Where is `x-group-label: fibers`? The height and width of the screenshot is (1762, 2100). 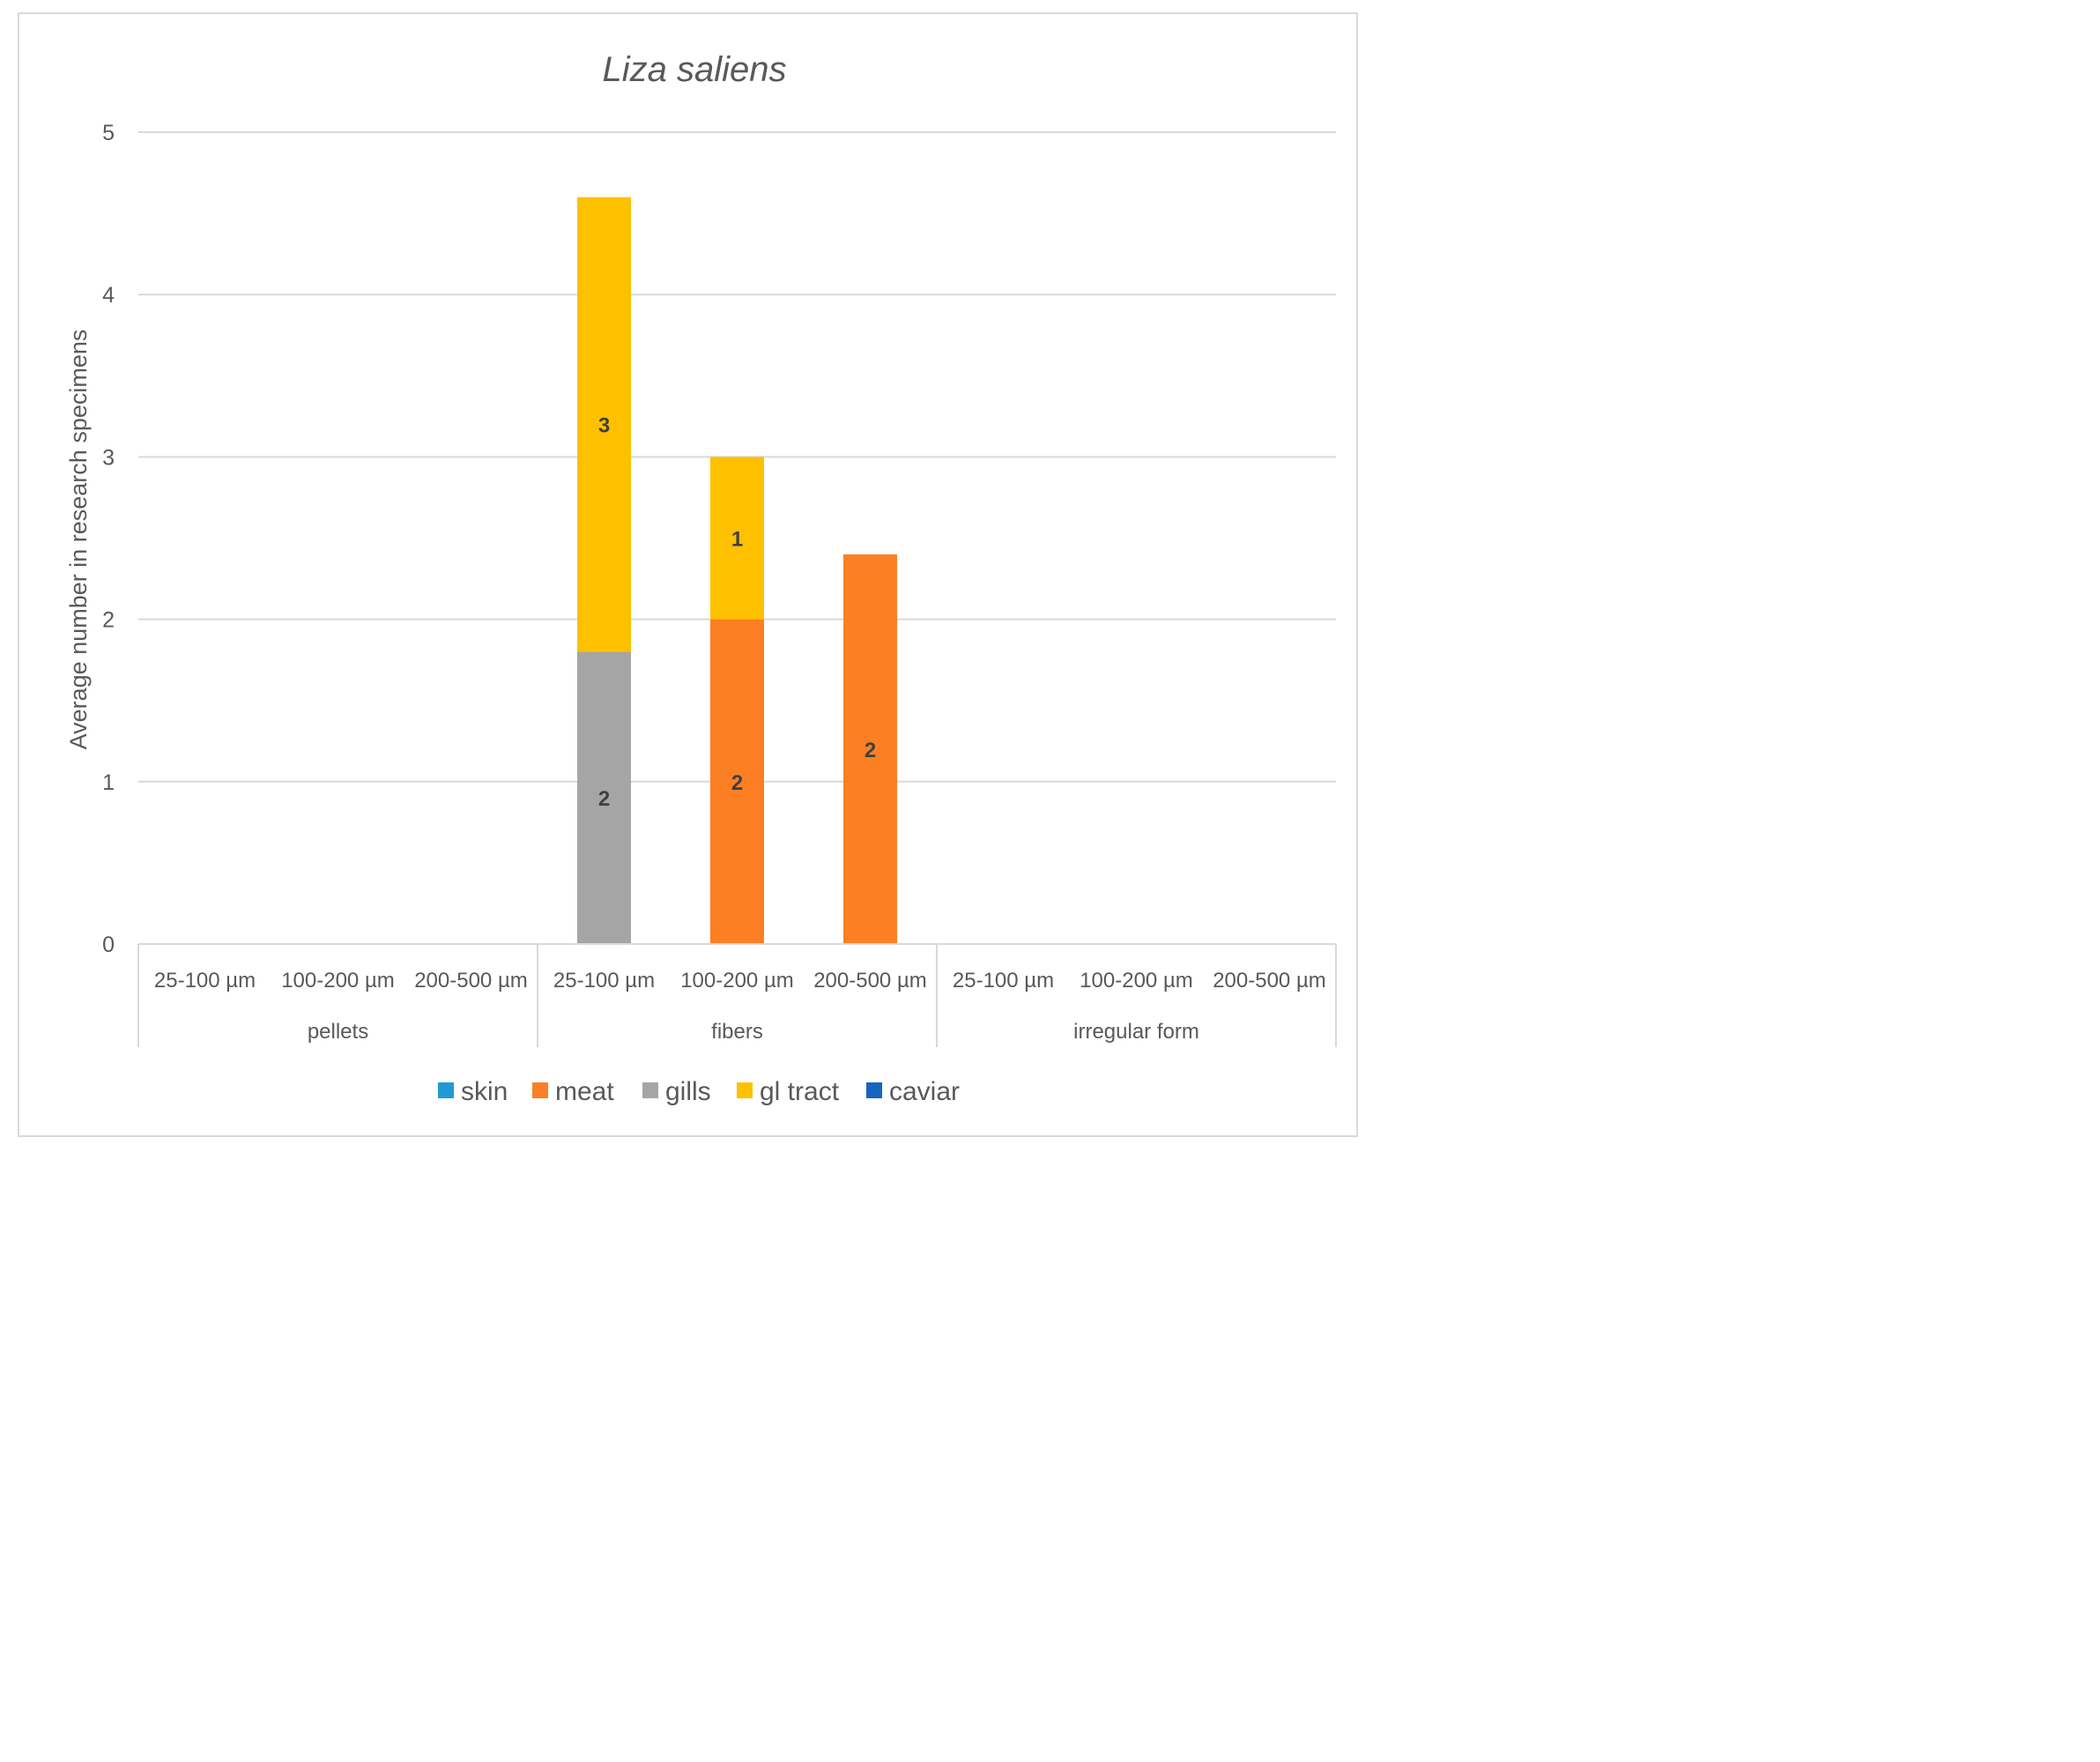
x-group-label: fibers is located at coordinates (737, 1032).